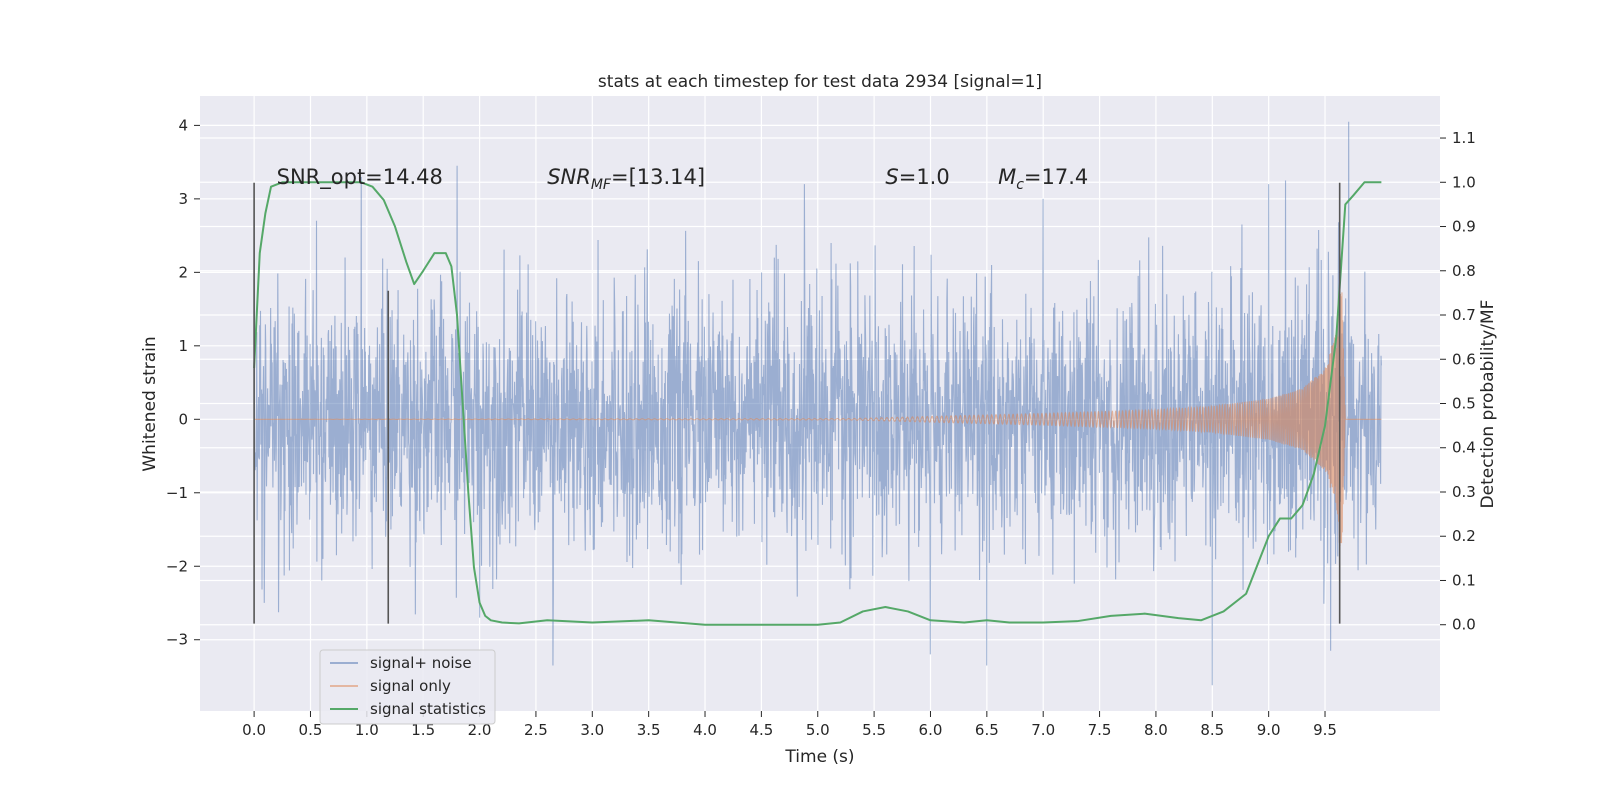 Image resolution: width=1600 pixels, height=804 pixels. I want to click on x-tick-label: 9.5, so click(1325, 730).